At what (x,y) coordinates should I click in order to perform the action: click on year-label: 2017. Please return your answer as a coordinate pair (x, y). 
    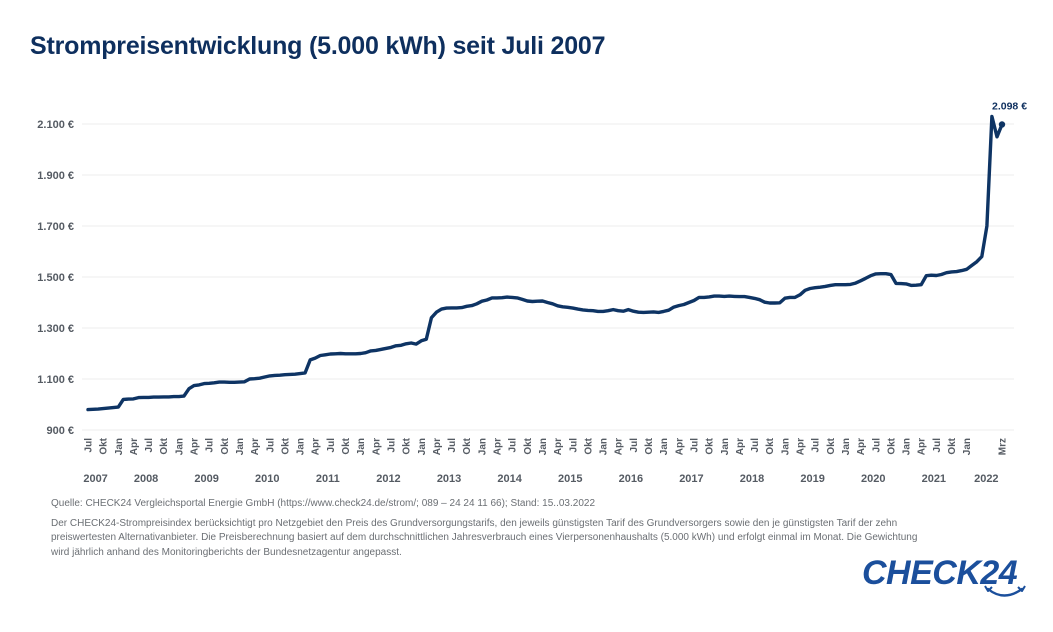
    Looking at the image, I should click on (691, 479).